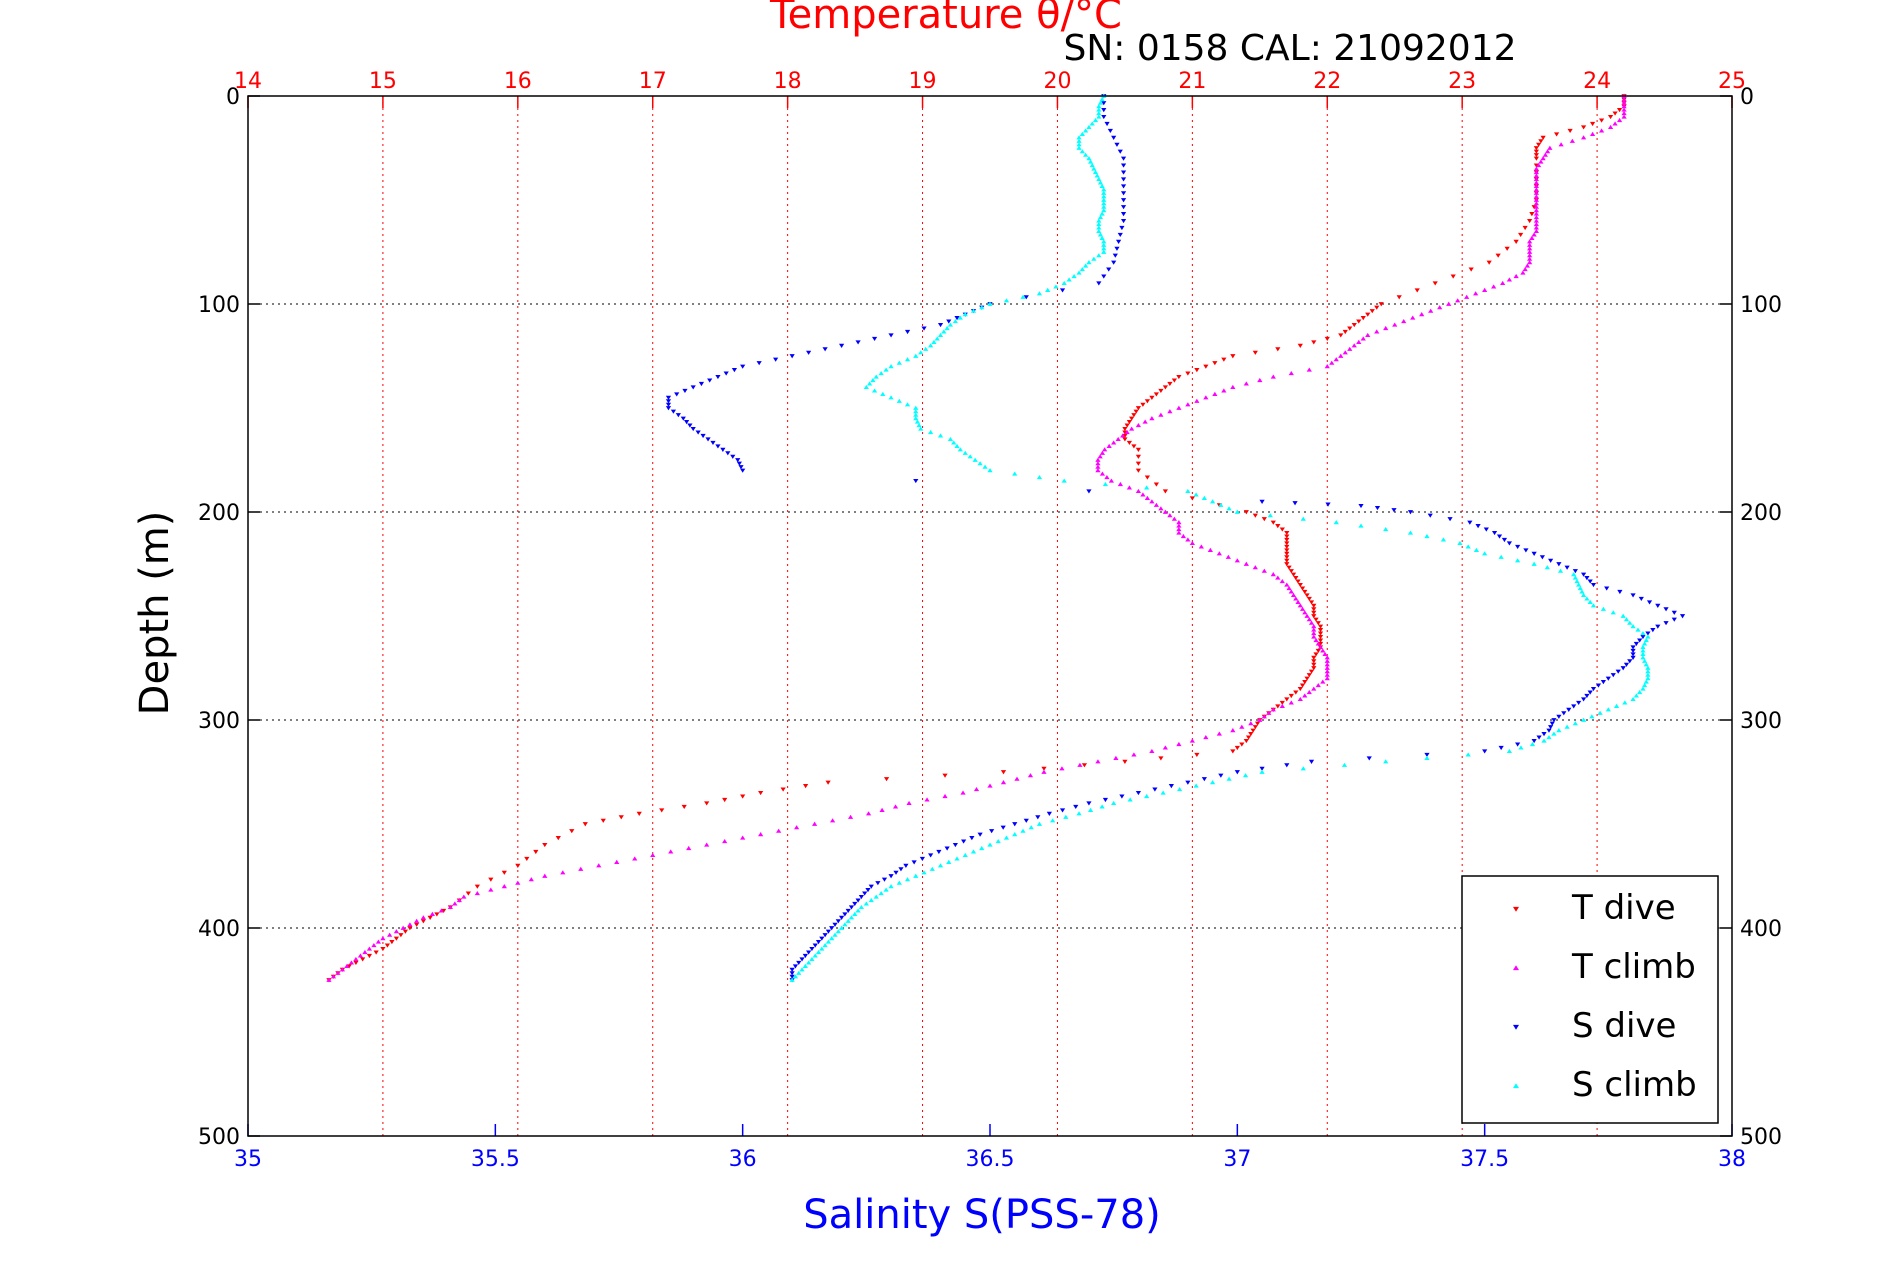  Describe the element at coordinates (1732, 1159) in the screenshot. I see `salinity-tick-label: 38` at that location.